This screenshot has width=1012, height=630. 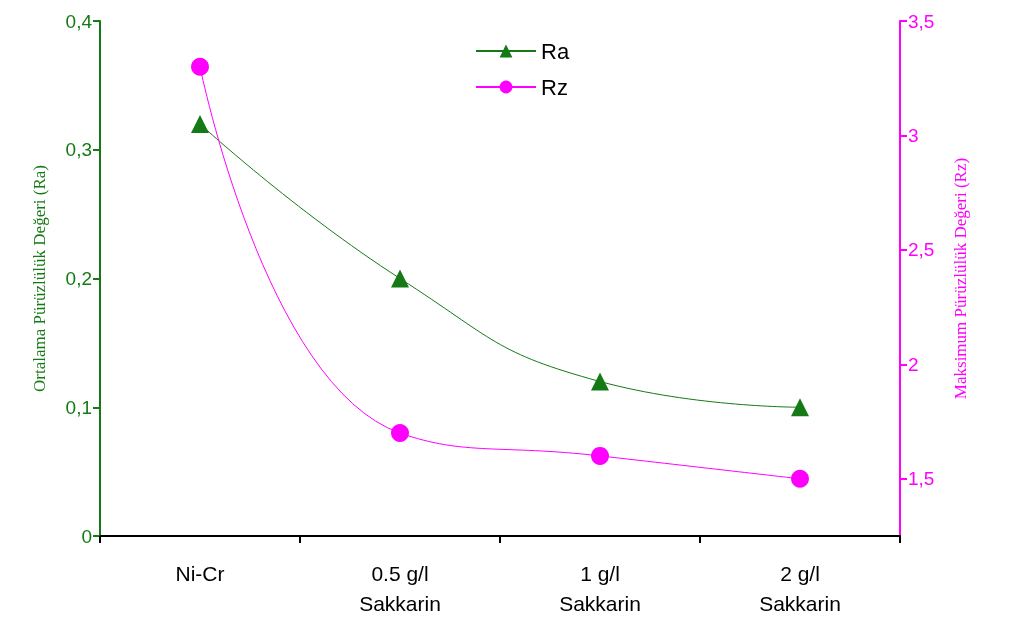 What do you see at coordinates (960, 278) in the screenshot?
I see `y2-axis-title: Maksimum Pürüzlülük Değeri (Rz)` at bounding box center [960, 278].